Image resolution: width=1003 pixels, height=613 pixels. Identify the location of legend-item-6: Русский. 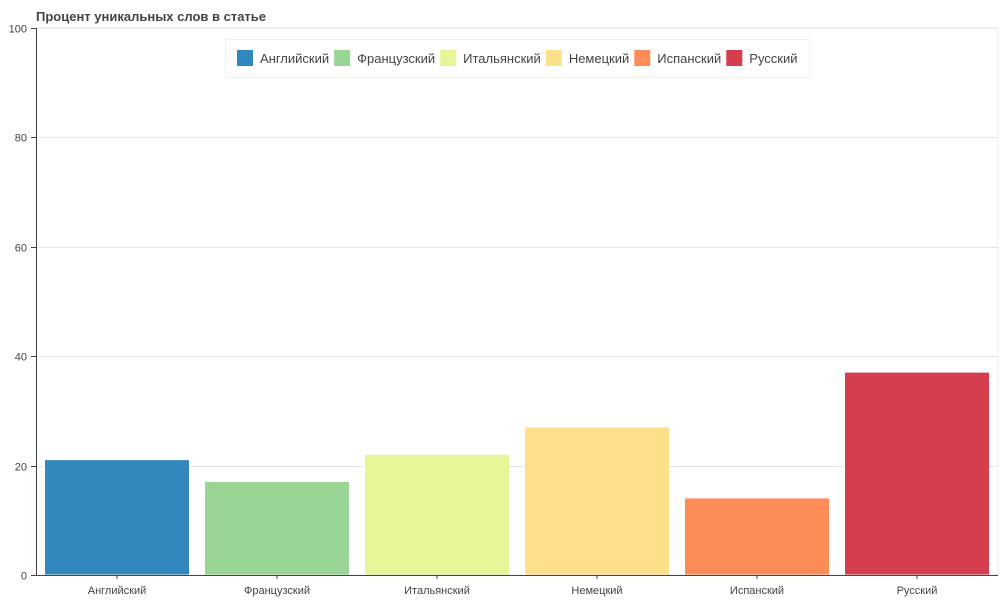
(762, 58).